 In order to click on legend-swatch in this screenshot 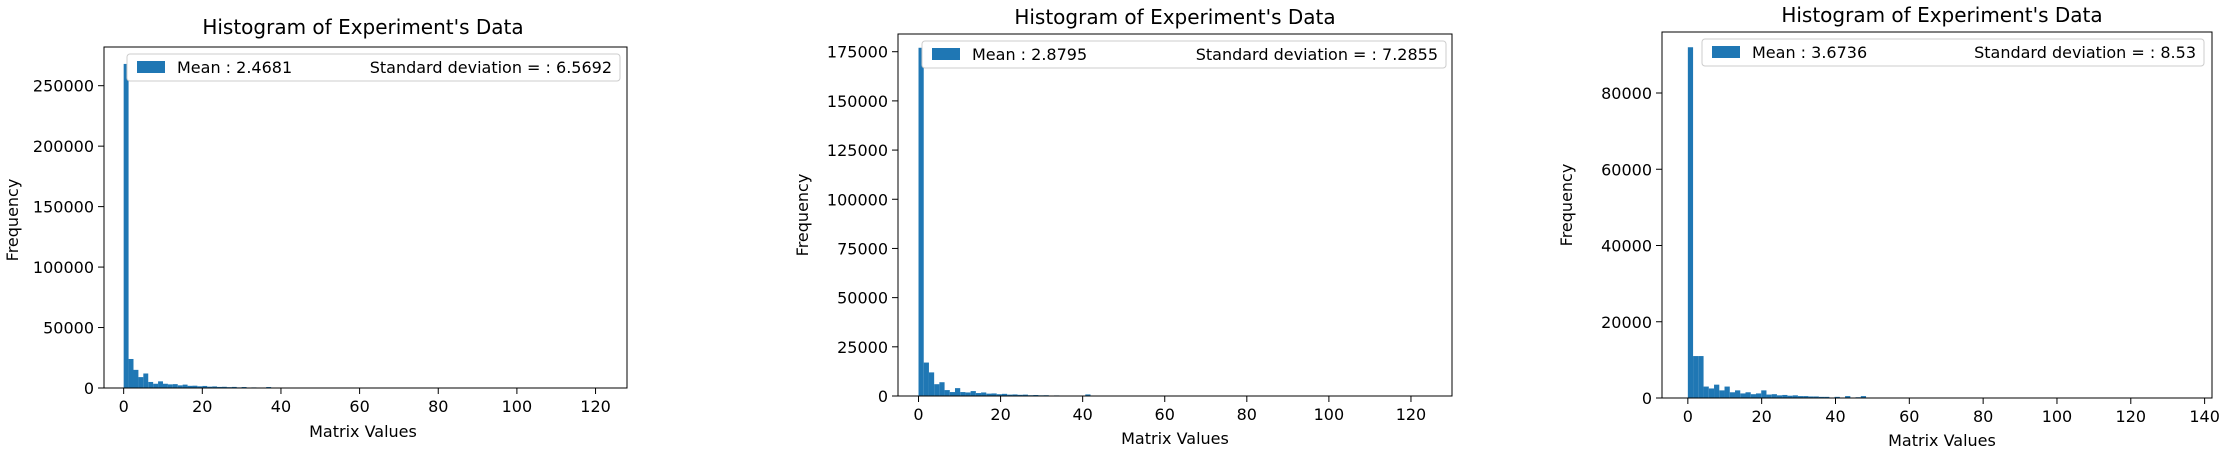, I will do `click(946, 54)`.